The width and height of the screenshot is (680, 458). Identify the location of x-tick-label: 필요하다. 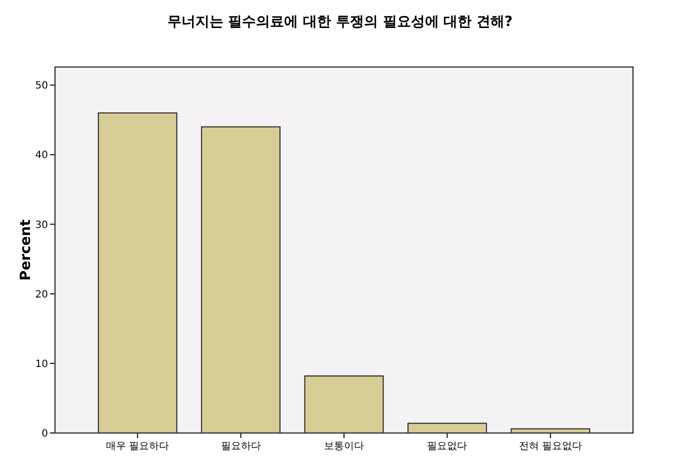
(240, 446).